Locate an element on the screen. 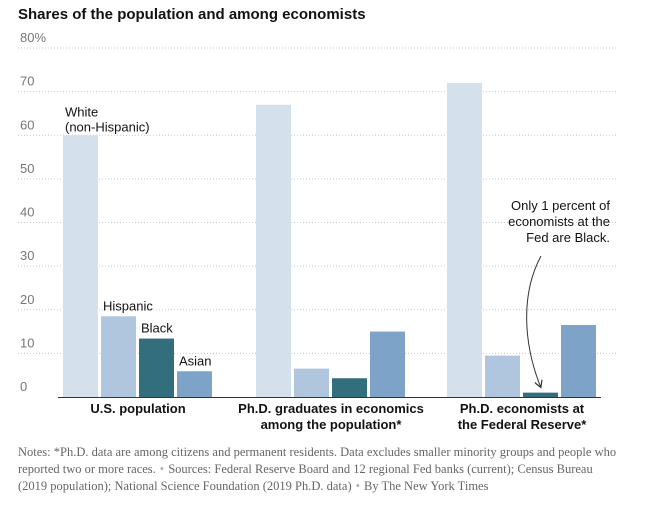 This screenshot has height=520, width=666. y-tick-label: 30 is located at coordinates (27, 255).